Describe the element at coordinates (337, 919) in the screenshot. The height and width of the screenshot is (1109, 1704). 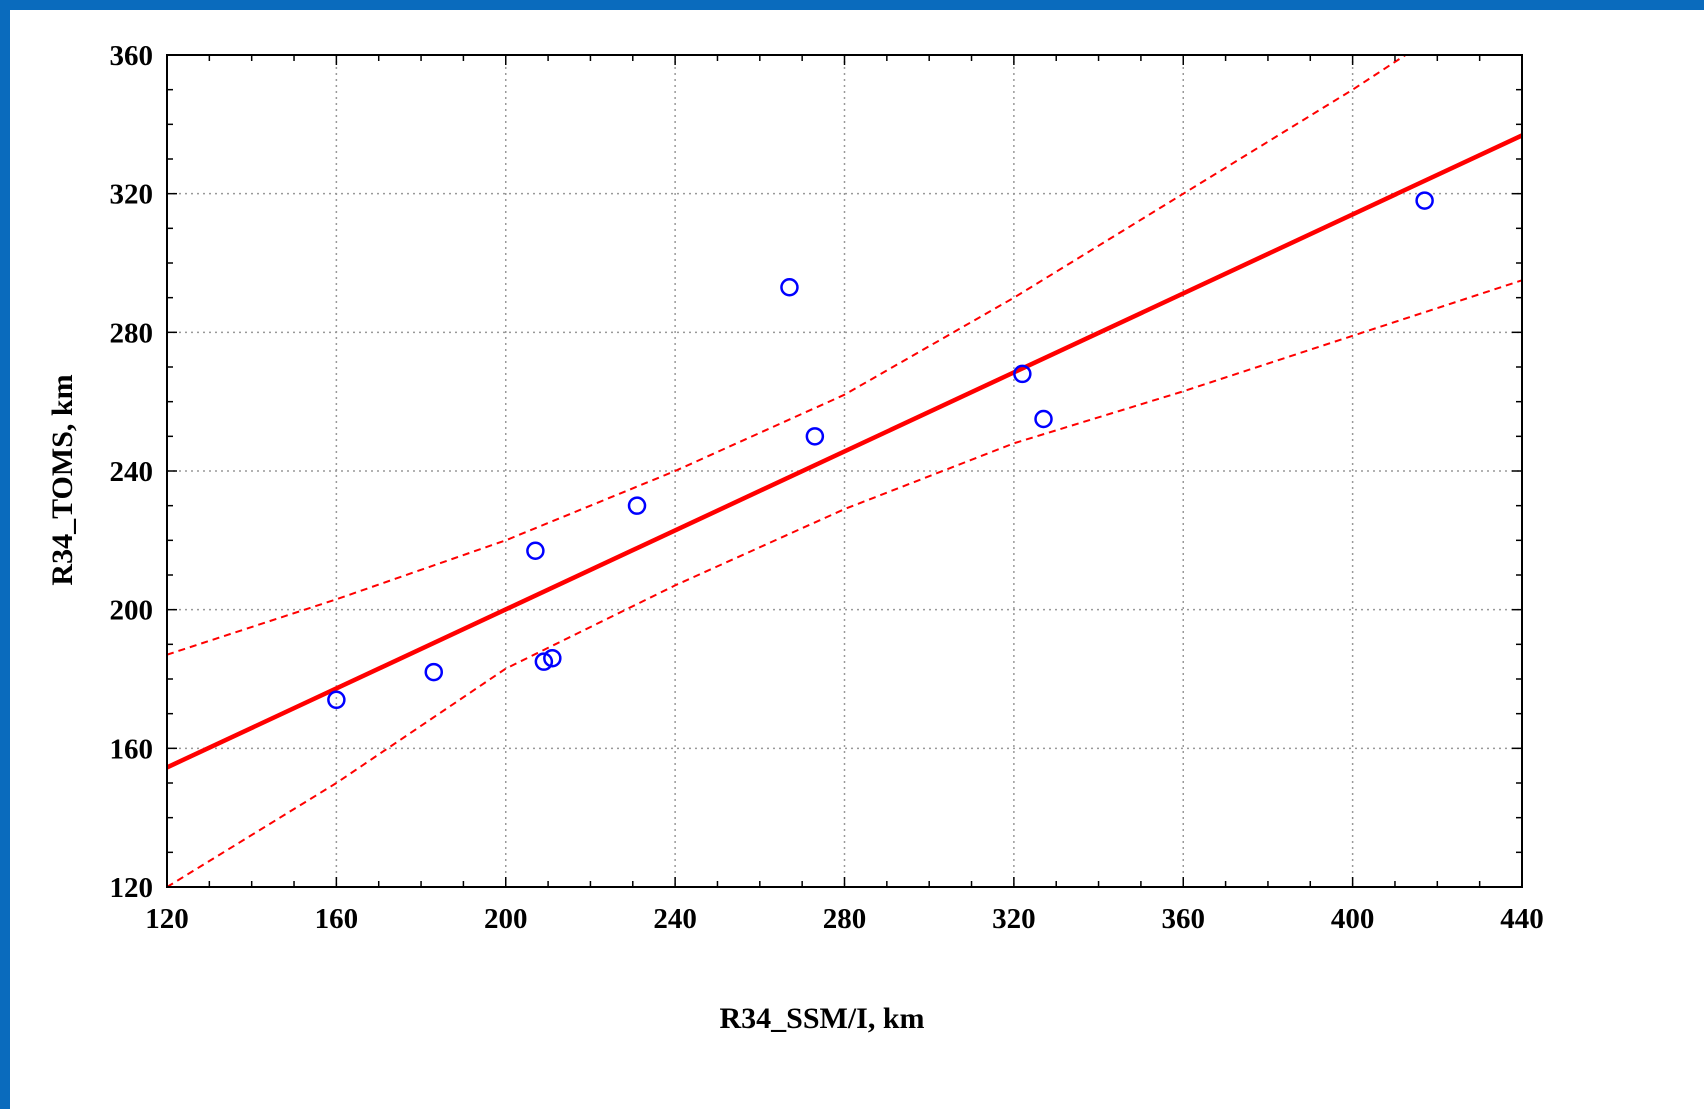
I see `x-tick-label: 160` at that location.